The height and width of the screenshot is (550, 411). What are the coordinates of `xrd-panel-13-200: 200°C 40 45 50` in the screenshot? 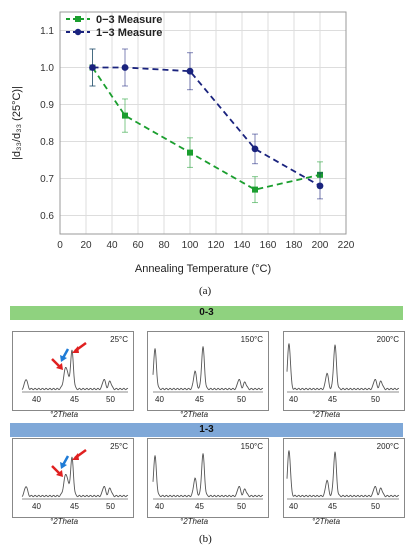 It's located at (344, 478).